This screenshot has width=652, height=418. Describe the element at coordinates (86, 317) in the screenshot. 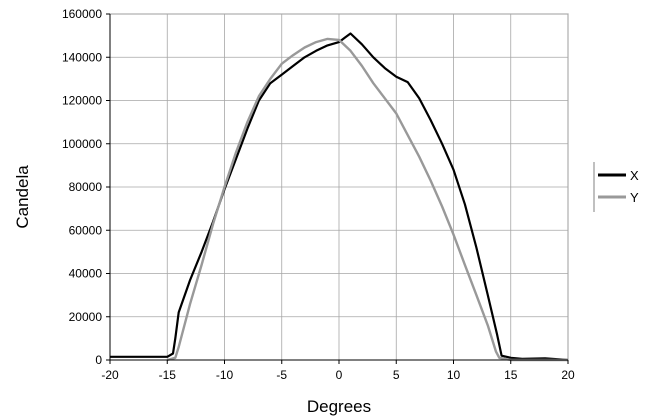

I see `y-tick-label: 20000` at that location.